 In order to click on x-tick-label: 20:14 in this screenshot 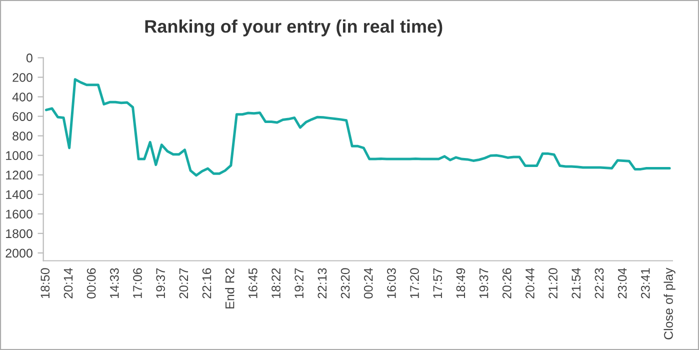, I will do `click(68, 283)`.